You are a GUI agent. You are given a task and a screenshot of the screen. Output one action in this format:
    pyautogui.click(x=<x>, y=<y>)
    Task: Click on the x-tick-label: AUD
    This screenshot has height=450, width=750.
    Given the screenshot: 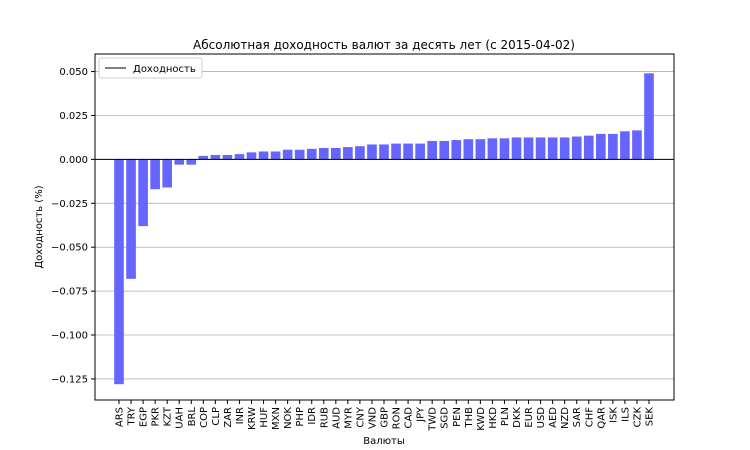 What is the action you would take?
    pyautogui.click(x=336, y=418)
    